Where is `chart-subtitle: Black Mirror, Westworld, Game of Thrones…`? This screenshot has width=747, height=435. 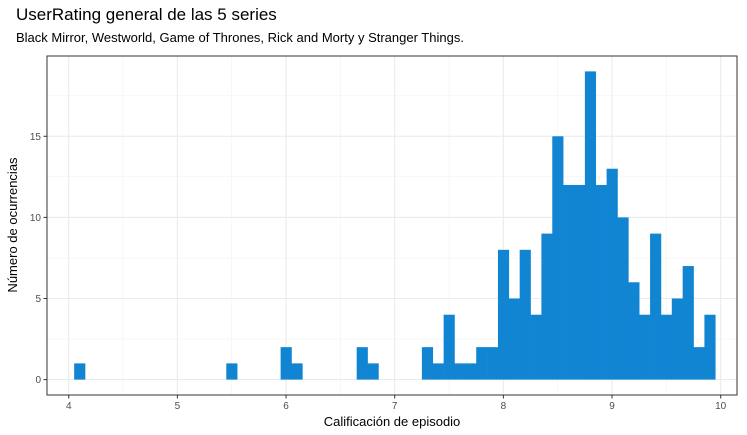 chart-subtitle: Black Mirror, Westworld, Game of Thrones… is located at coordinates (240, 37).